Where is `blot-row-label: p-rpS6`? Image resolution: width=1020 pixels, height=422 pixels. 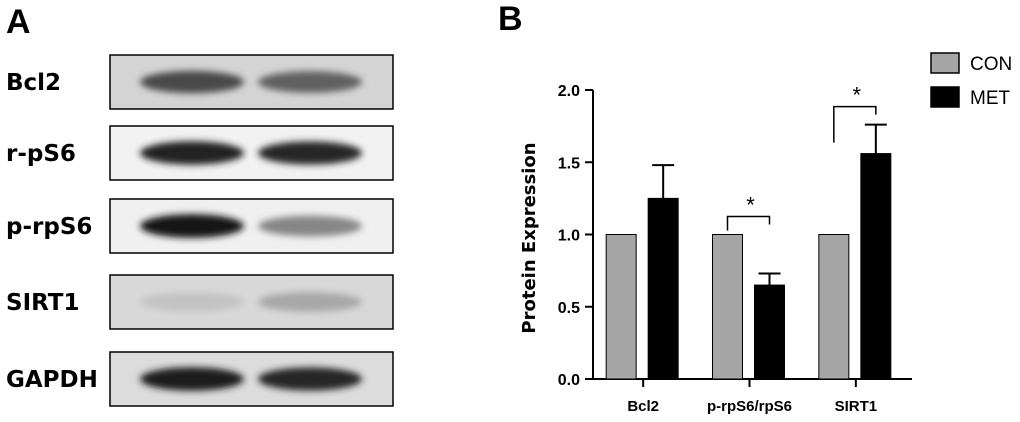 blot-row-label: p-rpS6 is located at coordinates (49, 227).